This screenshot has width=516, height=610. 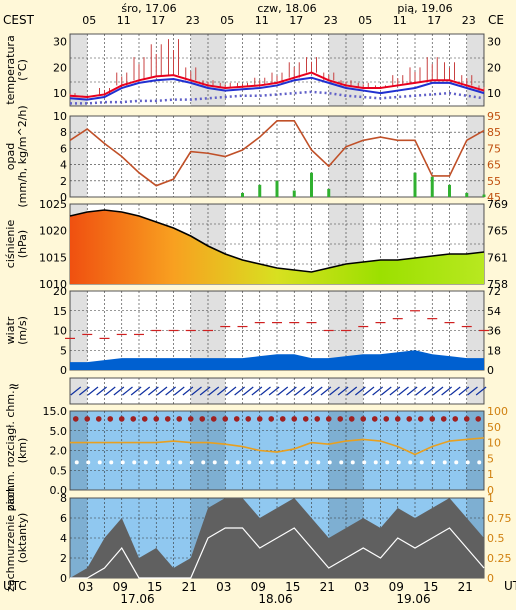 I want to click on temperature-series-line, so click(x=277, y=97).